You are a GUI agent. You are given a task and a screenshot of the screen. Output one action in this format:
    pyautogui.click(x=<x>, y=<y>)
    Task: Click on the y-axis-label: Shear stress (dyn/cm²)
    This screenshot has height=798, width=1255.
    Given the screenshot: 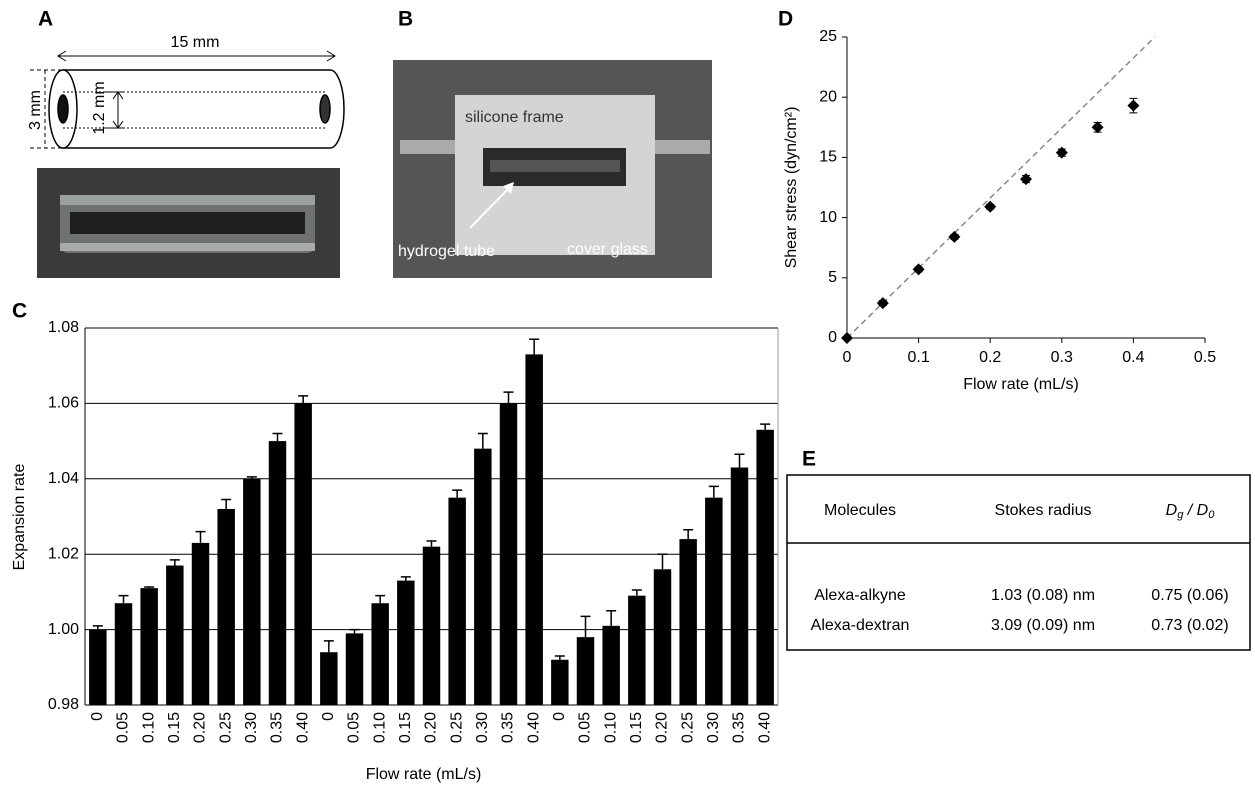 What is the action you would take?
    pyautogui.click(x=791, y=188)
    